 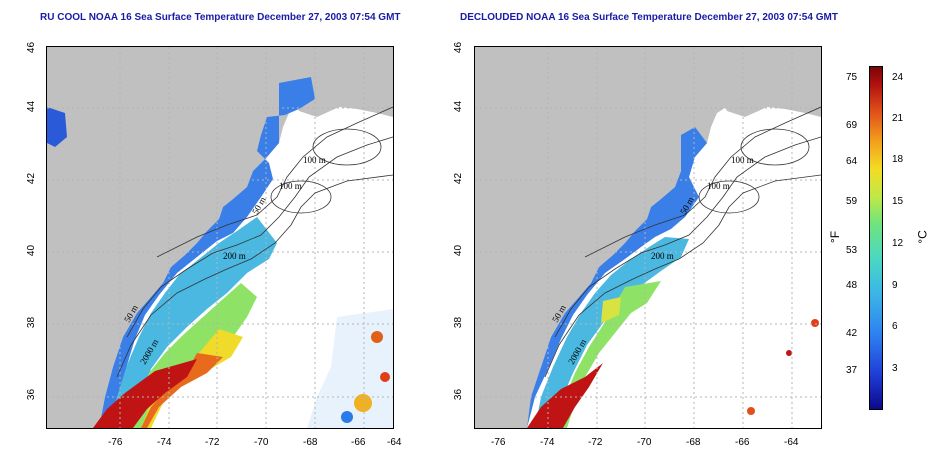 I want to click on celsius-tick: 6, so click(x=895, y=326).